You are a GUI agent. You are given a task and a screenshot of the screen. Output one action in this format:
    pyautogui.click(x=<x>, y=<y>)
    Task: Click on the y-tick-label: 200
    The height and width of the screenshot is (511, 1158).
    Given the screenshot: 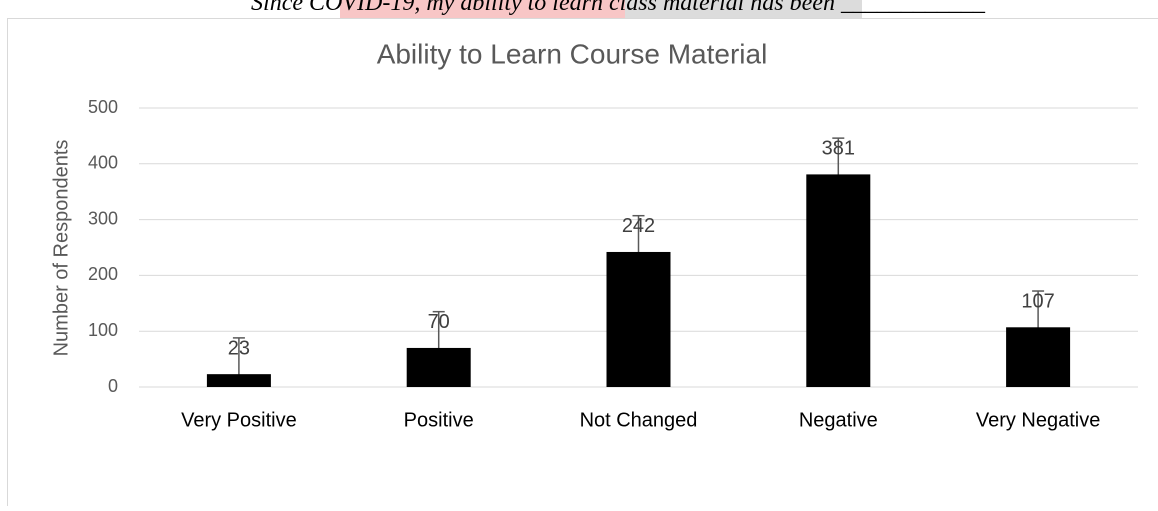 What is the action you would take?
    pyautogui.click(x=103, y=274)
    